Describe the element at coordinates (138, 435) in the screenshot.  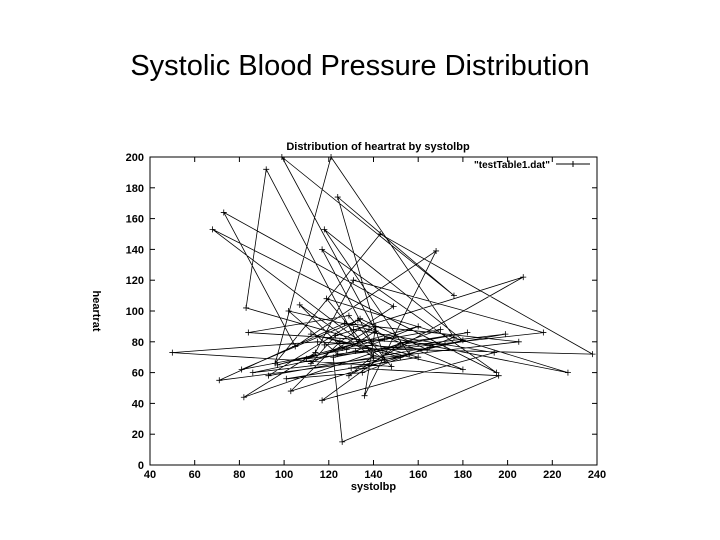
I see `y-tick-label: 20` at that location.